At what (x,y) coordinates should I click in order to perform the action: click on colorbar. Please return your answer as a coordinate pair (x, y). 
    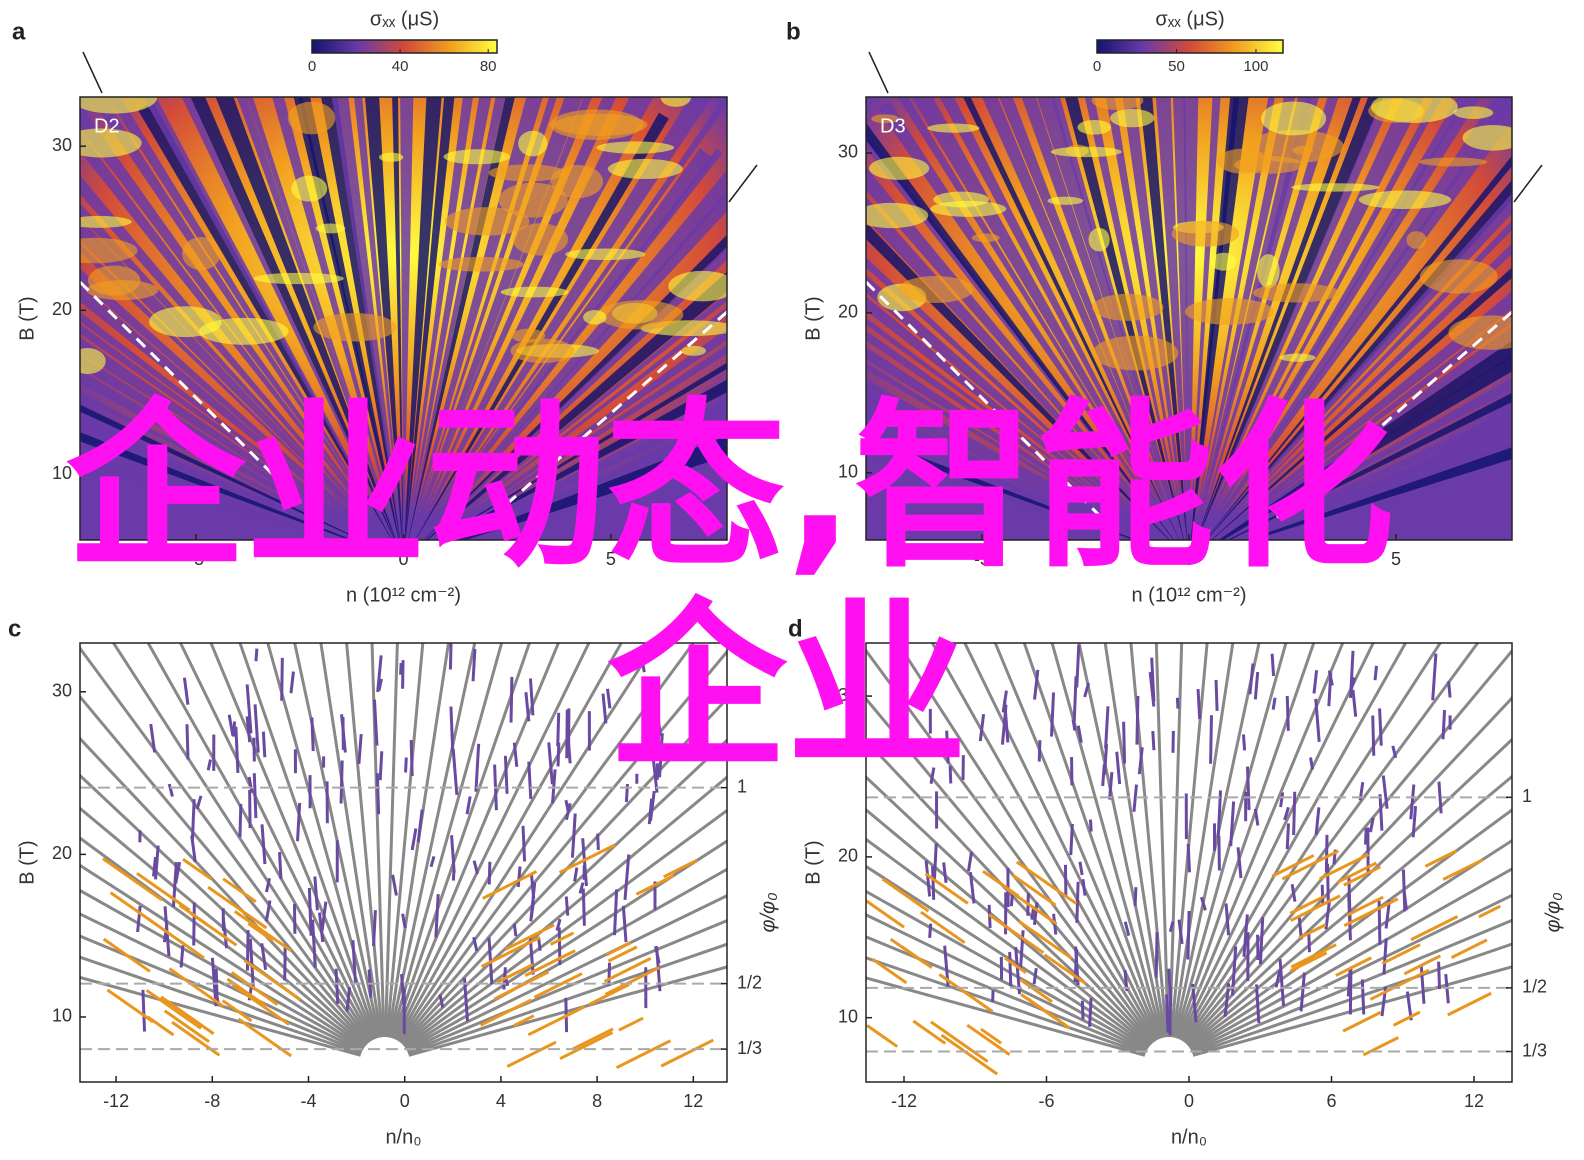
    Looking at the image, I should click on (404, 46).